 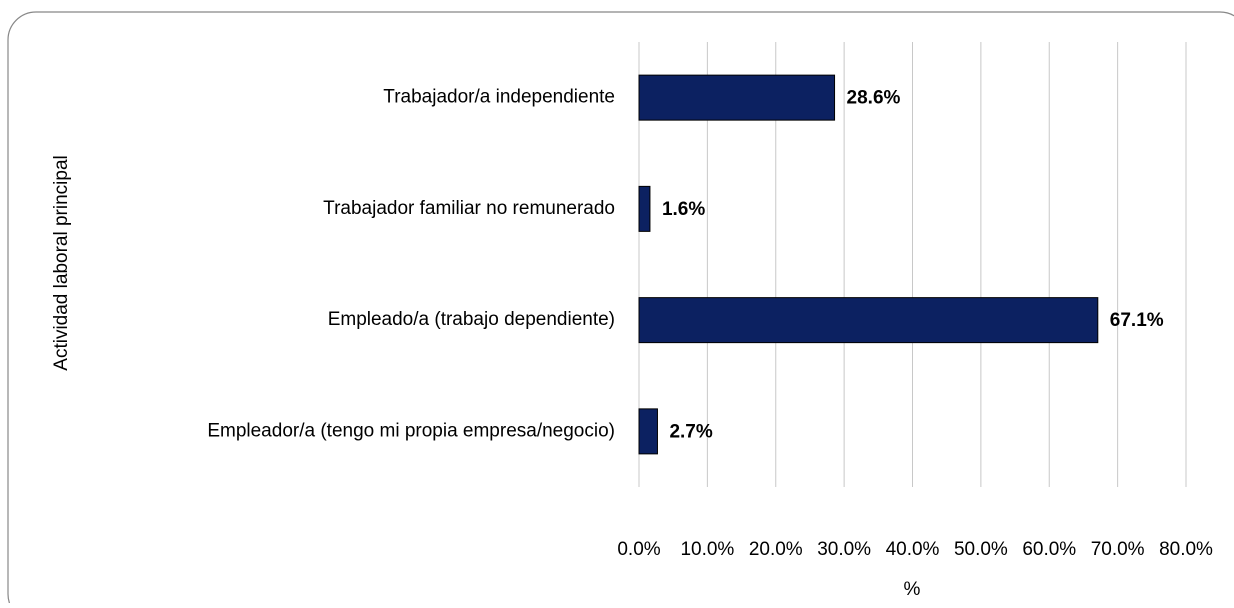 What do you see at coordinates (707, 549) in the screenshot?
I see `x-tick-label: 10.0%` at bounding box center [707, 549].